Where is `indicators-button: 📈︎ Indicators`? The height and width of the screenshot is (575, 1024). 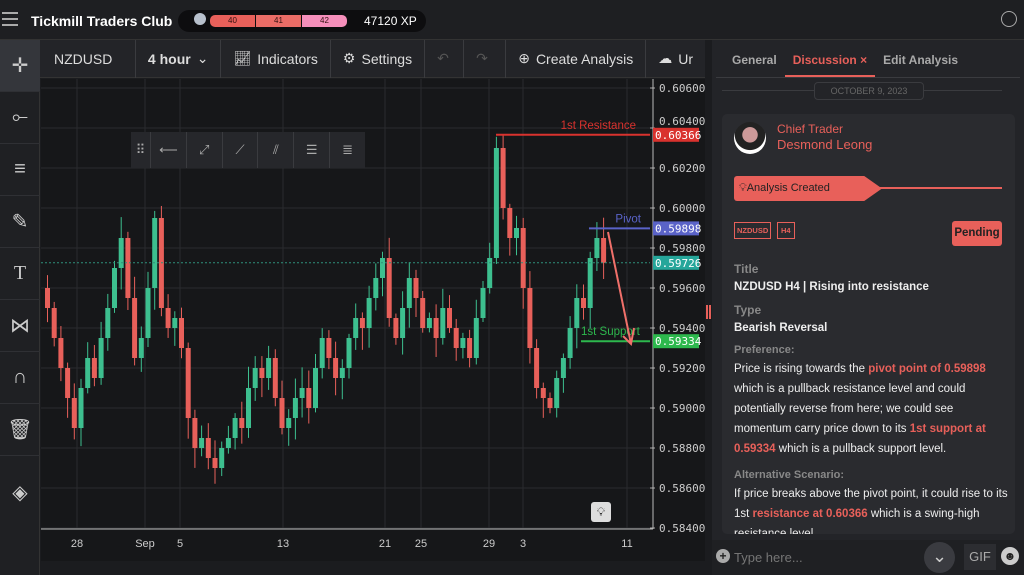
indicators-button: 📈︎ Indicators is located at coordinates (276, 58).